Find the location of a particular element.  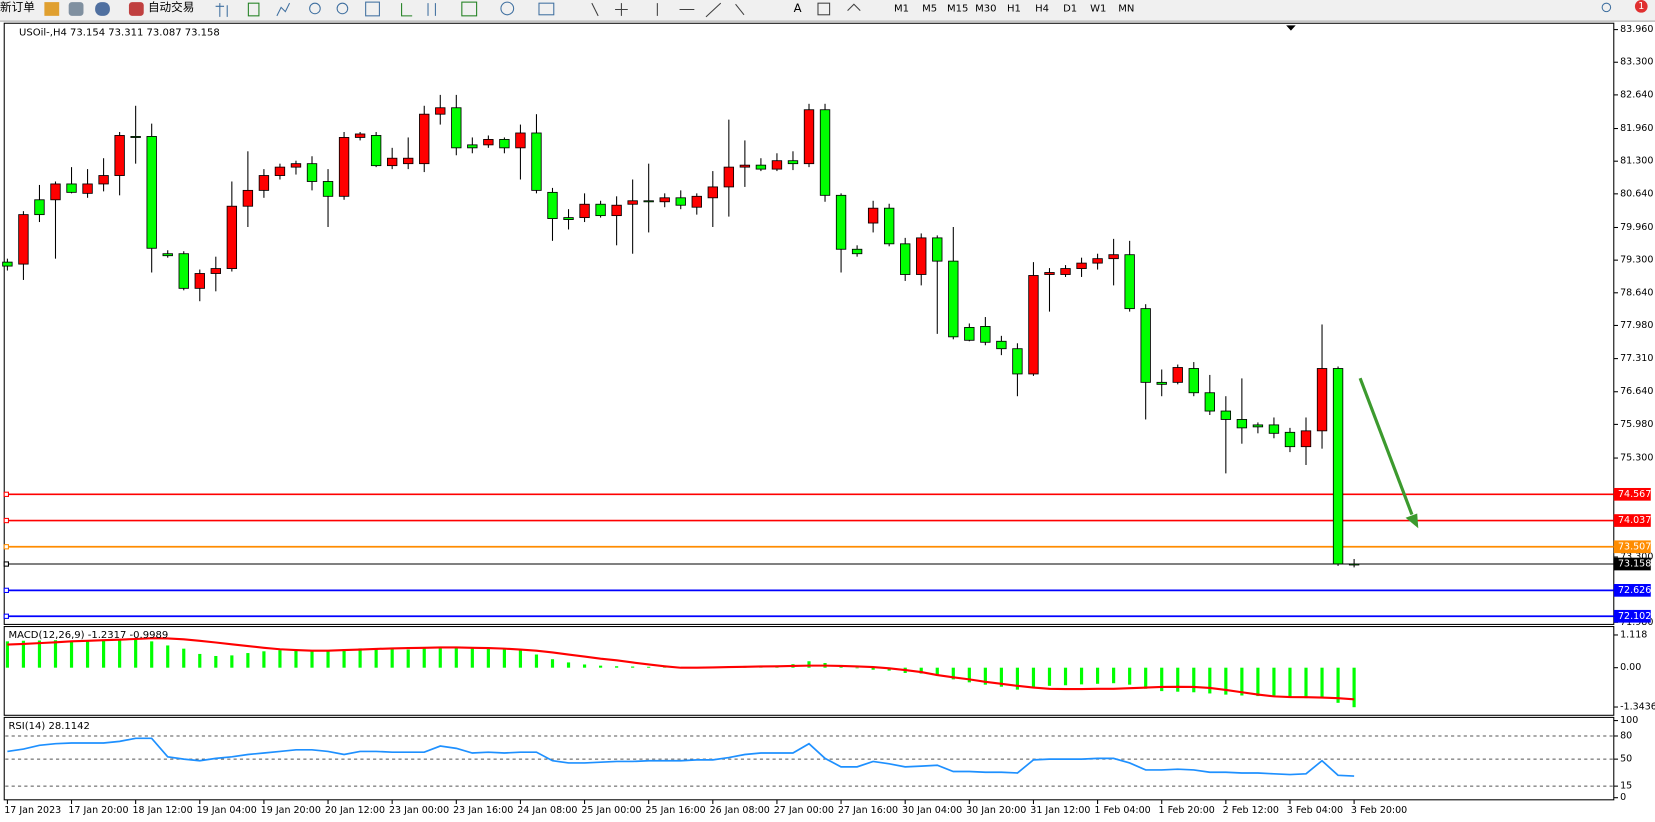

y-tick-label: 100 is located at coordinates (1629, 720).